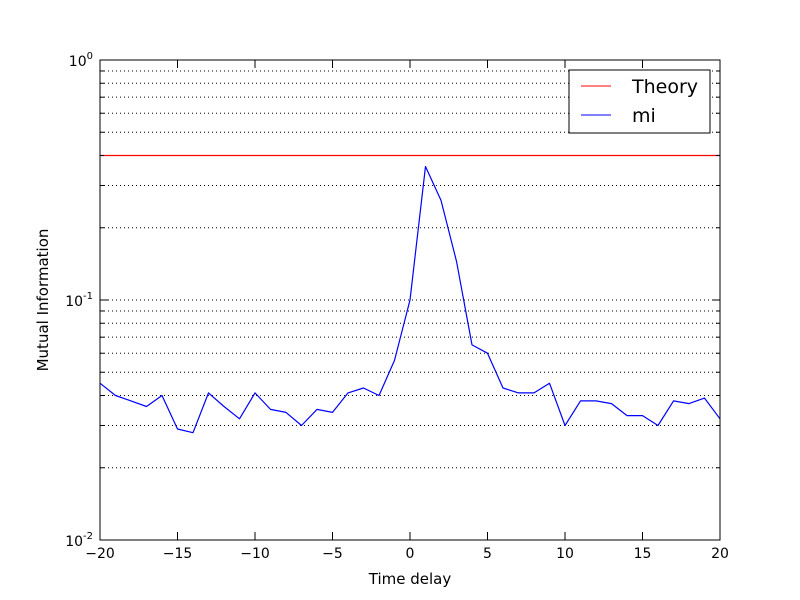  I want to click on x-tick-label: −10, so click(255, 554).